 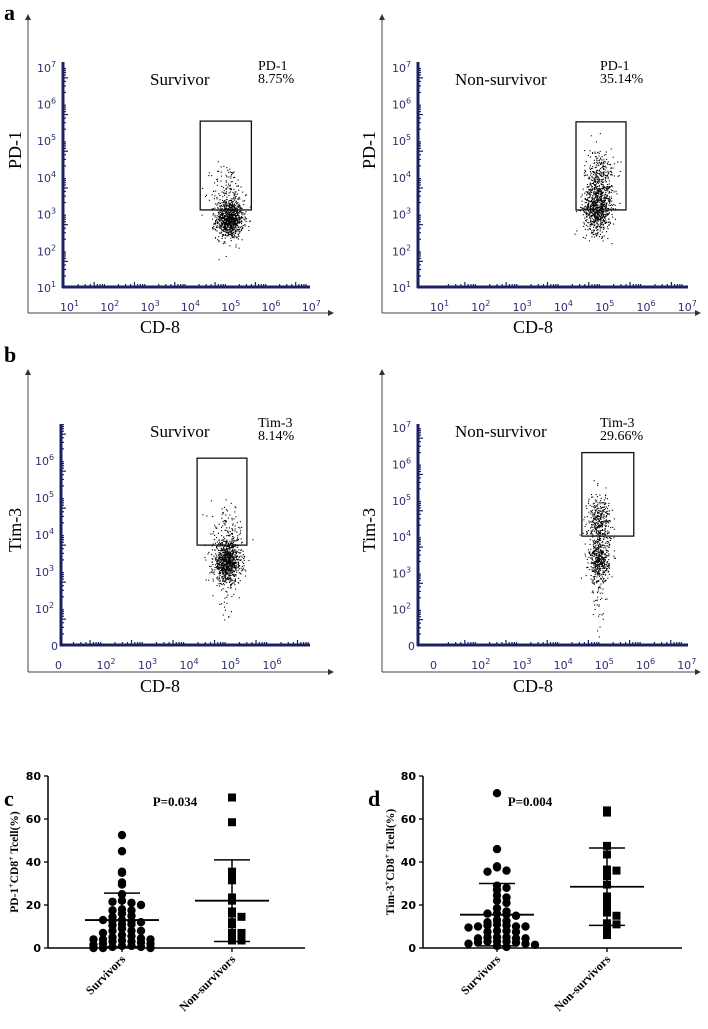 What do you see at coordinates (652, 661) in the screenshot?
I see `tick-exponent: 6` at bounding box center [652, 661].